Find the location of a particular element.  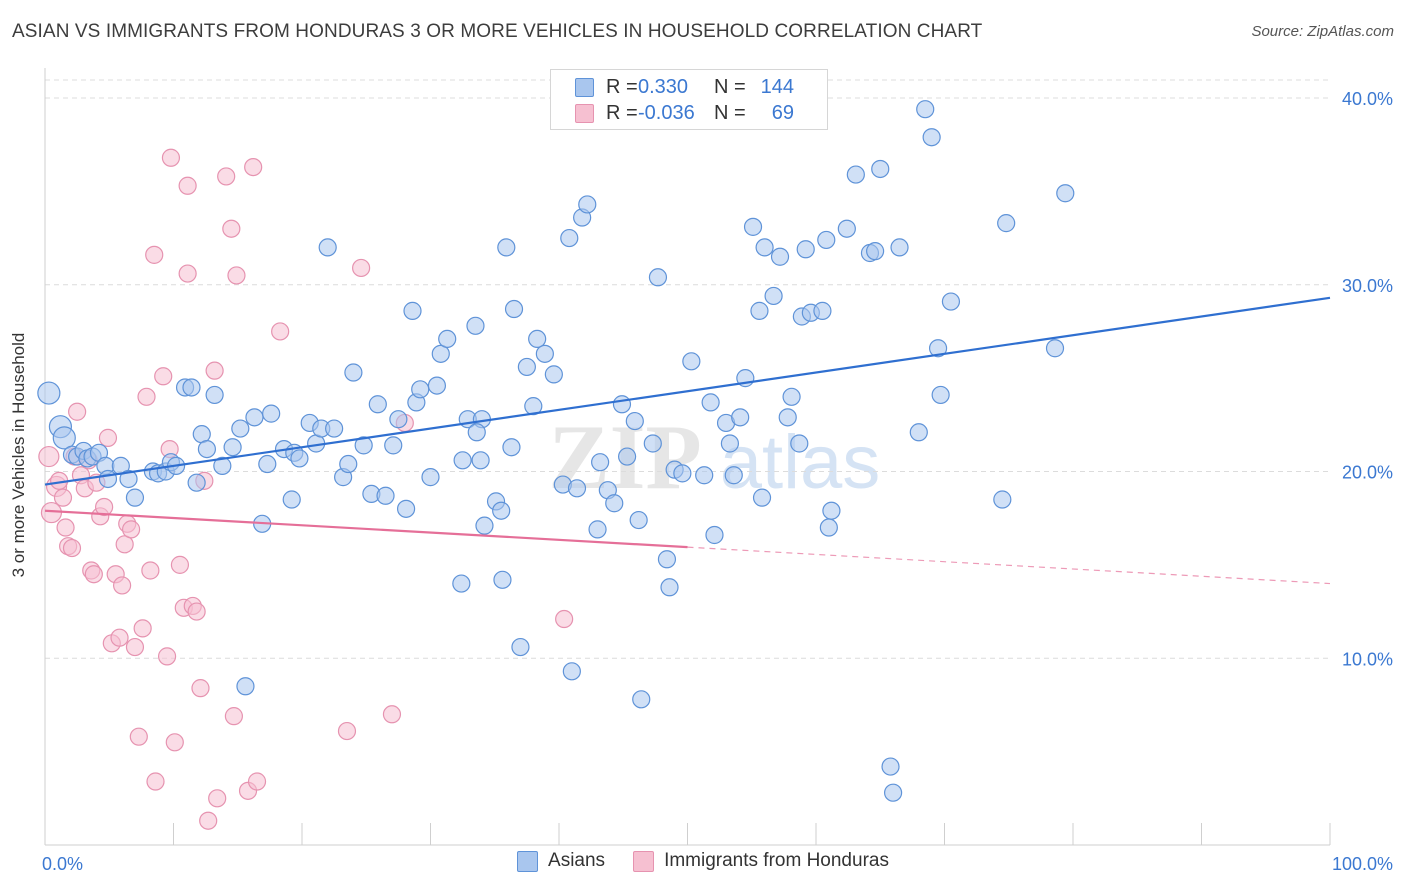

series-legend: Asians Immigrants from Honduras is located at coordinates (703, 861).